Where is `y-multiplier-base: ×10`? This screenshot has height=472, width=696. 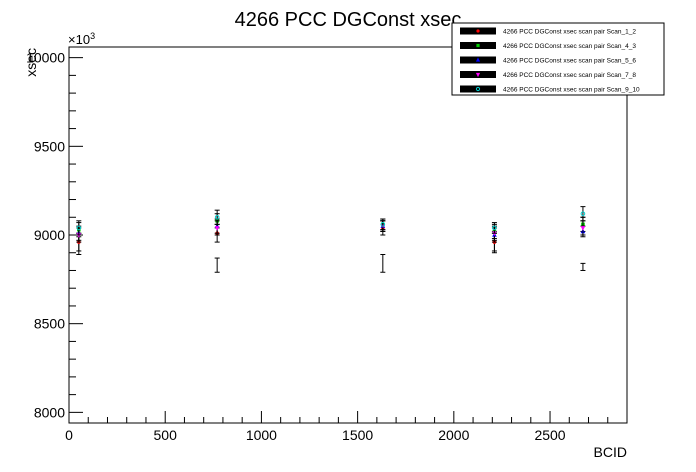
y-multiplier-base: ×10 is located at coordinates (79, 39).